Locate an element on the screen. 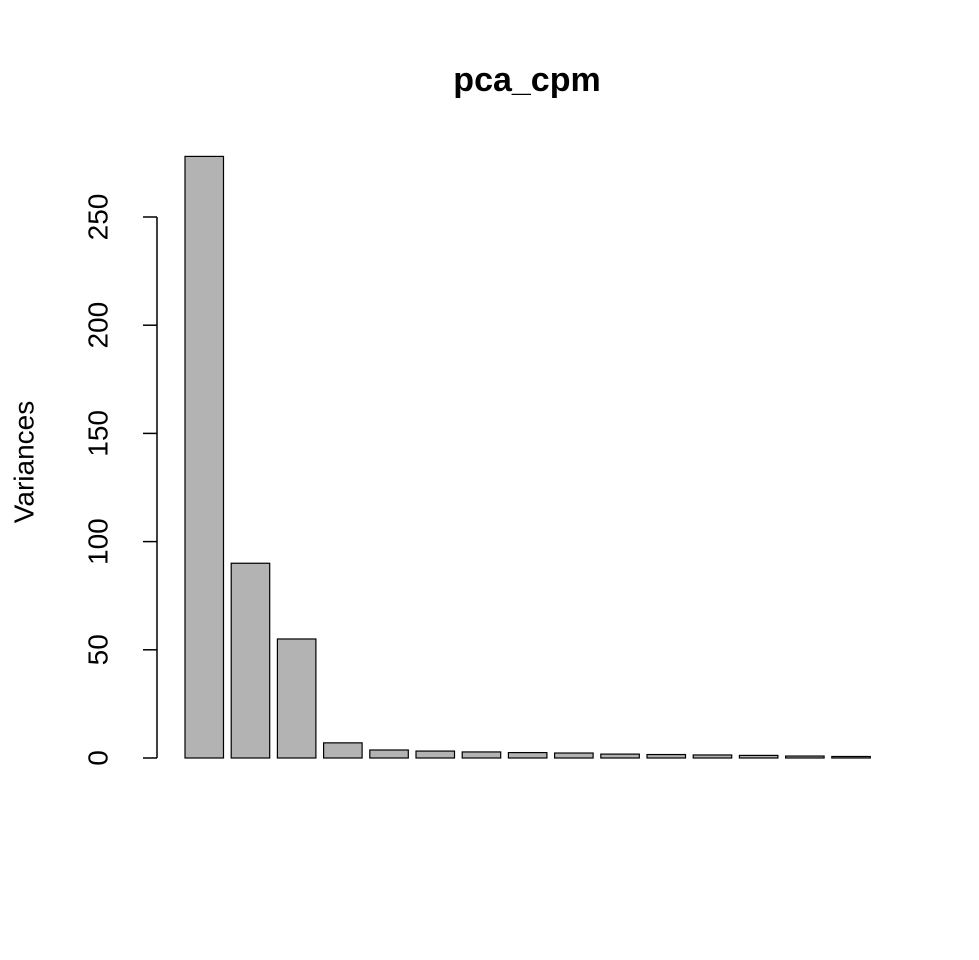  y-tick-label: 50 is located at coordinates (97, 649).